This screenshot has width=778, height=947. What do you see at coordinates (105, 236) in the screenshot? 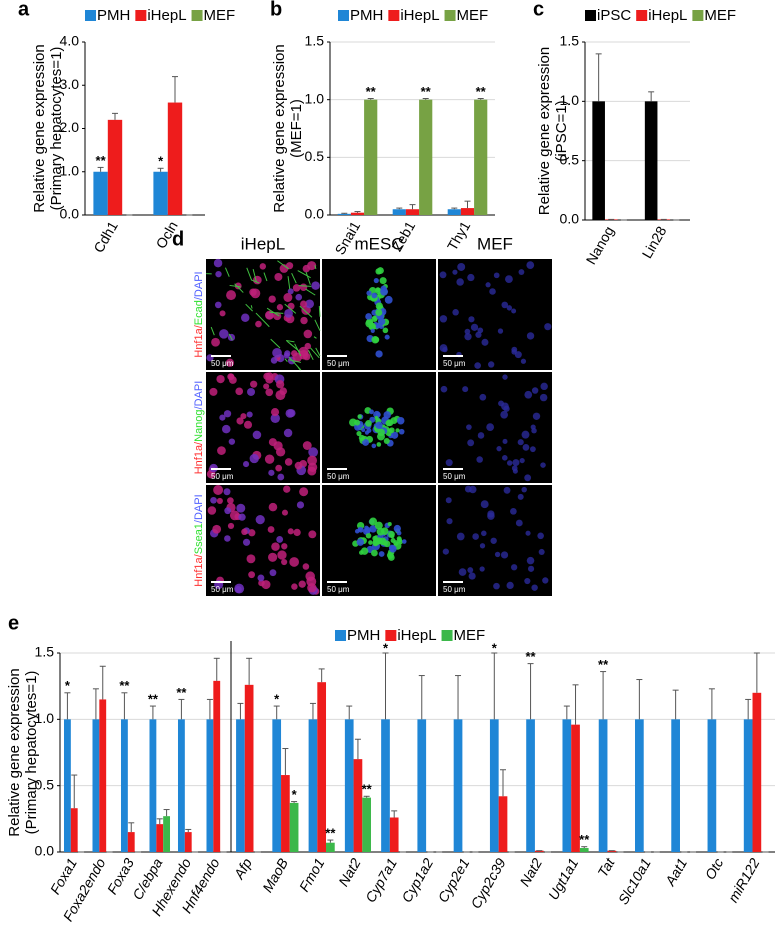
I see `x-tick-label: Cdh1` at bounding box center [105, 236].